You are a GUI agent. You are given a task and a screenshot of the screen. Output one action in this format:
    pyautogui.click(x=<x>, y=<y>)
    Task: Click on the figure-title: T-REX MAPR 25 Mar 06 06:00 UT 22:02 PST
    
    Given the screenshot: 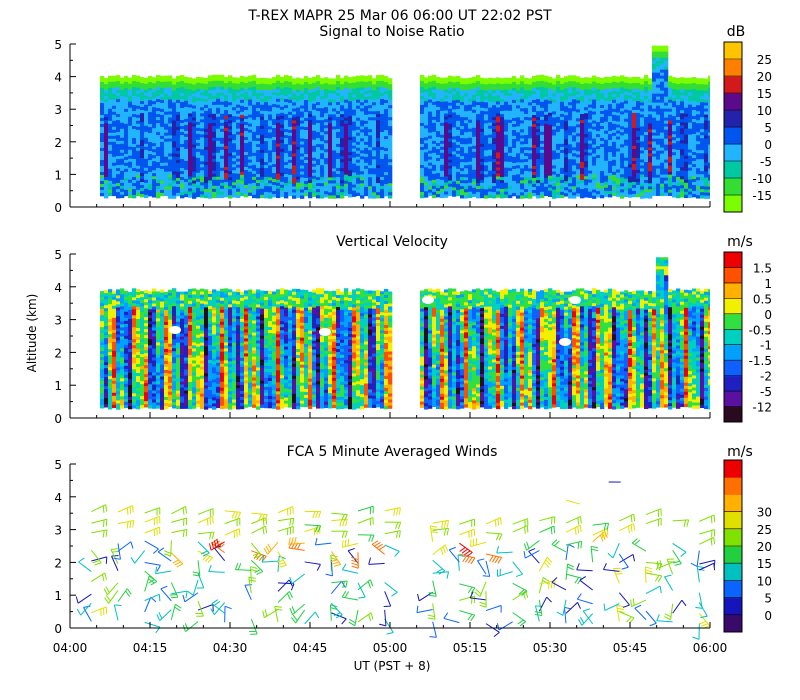 What is the action you would take?
    pyautogui.click(x=399, y=16)
    